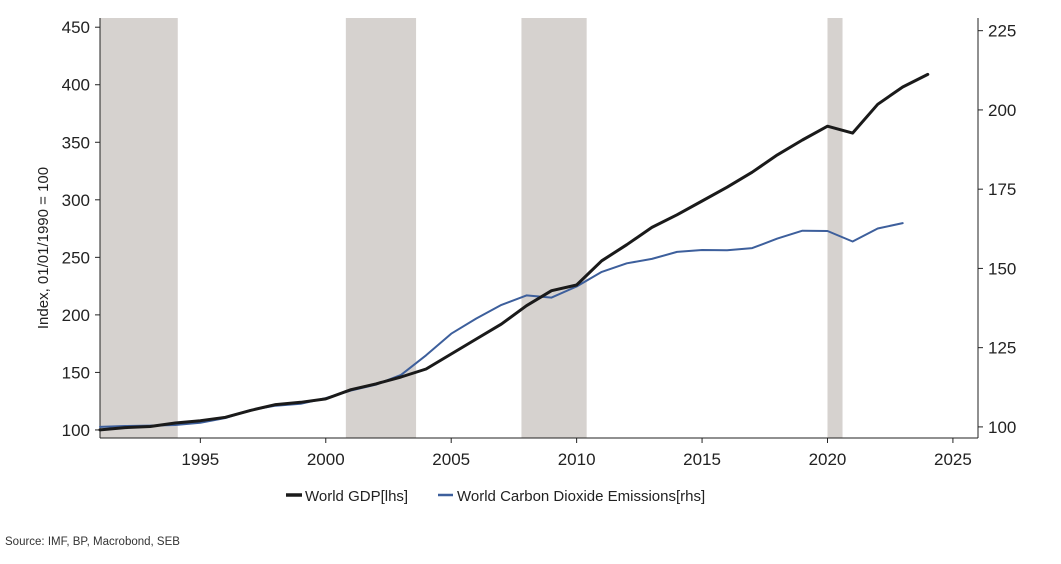 This screenshot has width=1061, height=564. I want to click on y-right-tick-label: 175, so click(1002, 189).